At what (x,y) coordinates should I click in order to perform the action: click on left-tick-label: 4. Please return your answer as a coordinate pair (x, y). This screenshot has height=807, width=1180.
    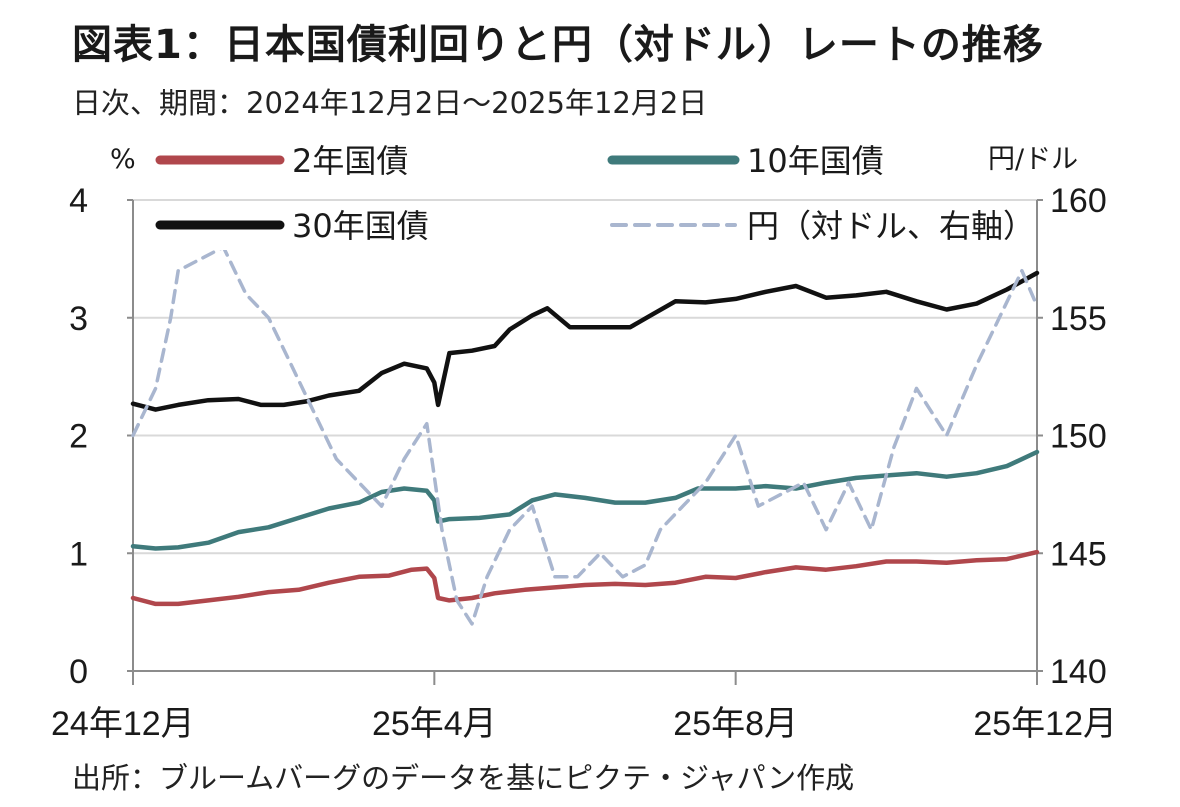
    Looking at the image, I should click on (78, 201).